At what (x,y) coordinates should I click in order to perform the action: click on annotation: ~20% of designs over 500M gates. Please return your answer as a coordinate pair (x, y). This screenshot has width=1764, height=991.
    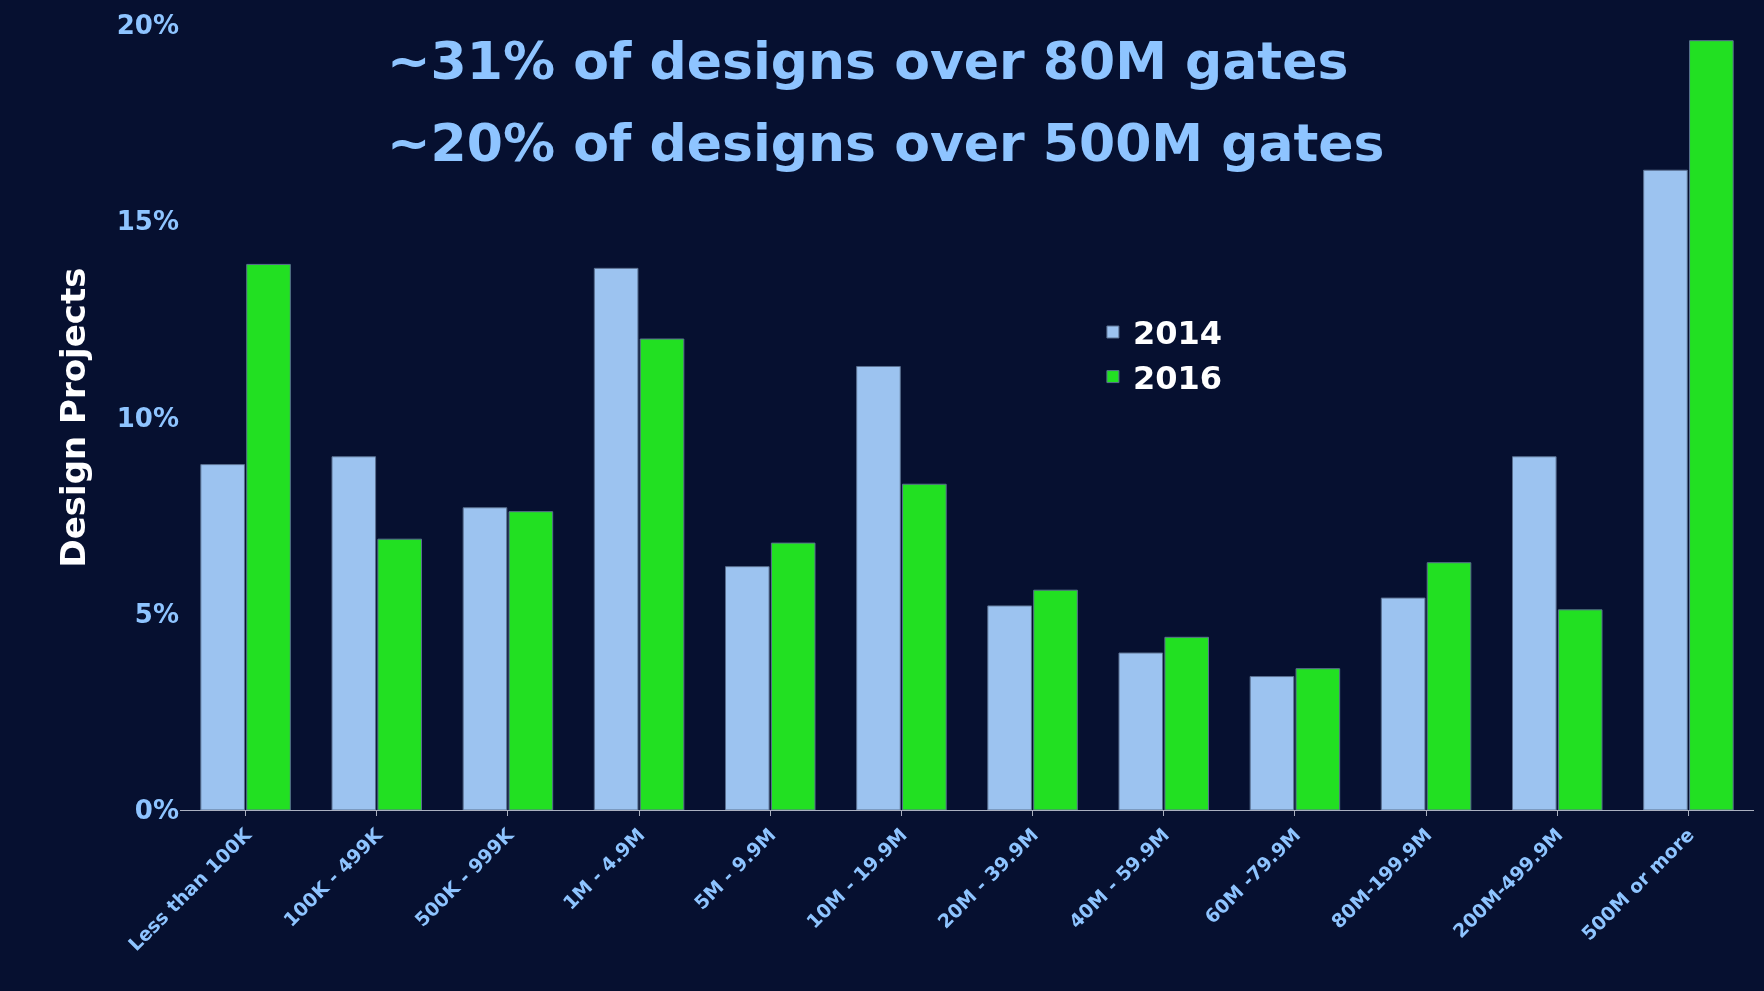
    Looking at the image, I should click on (886, 143).